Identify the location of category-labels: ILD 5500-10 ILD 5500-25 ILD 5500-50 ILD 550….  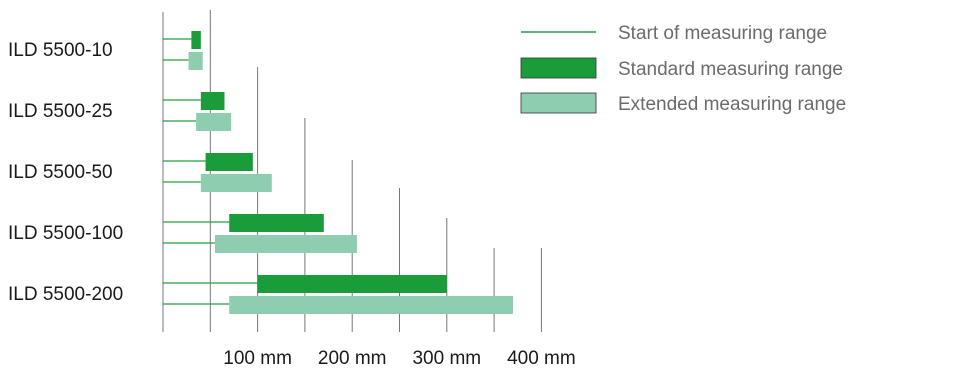
(65, 172).